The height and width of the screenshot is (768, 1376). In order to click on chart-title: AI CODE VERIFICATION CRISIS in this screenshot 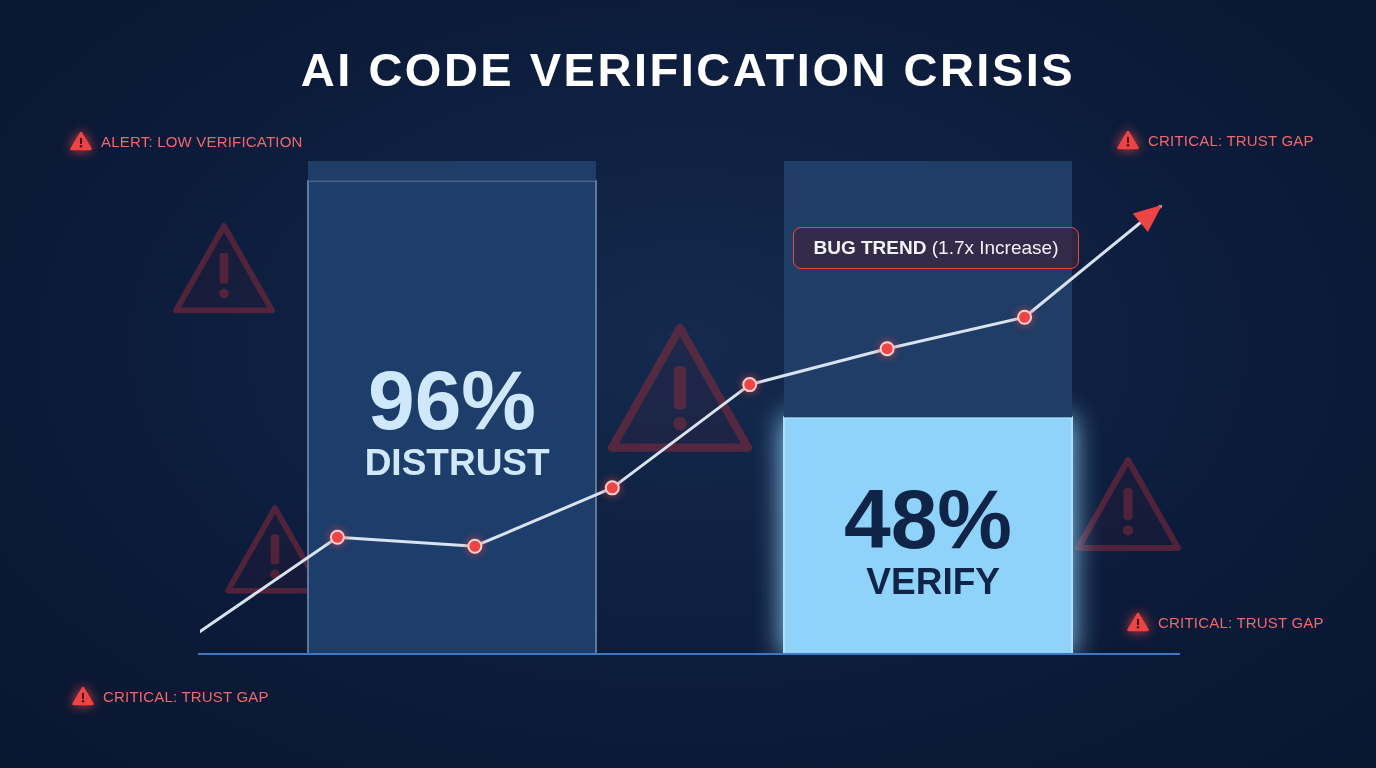, I will do `click(688, 69)`.